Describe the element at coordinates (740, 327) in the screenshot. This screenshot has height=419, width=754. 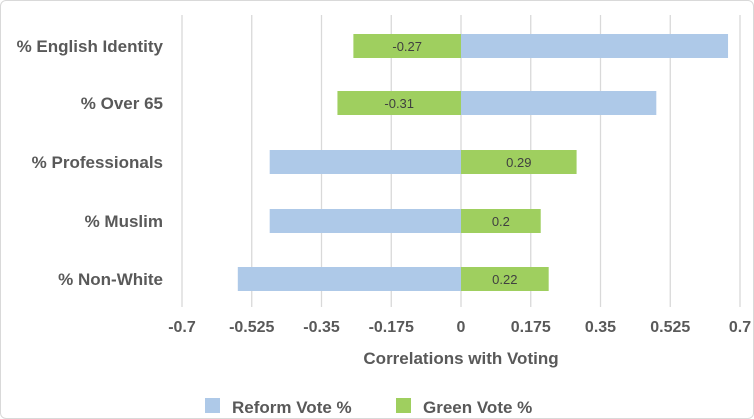
I see `x-tick-label: 0.7` at that location.